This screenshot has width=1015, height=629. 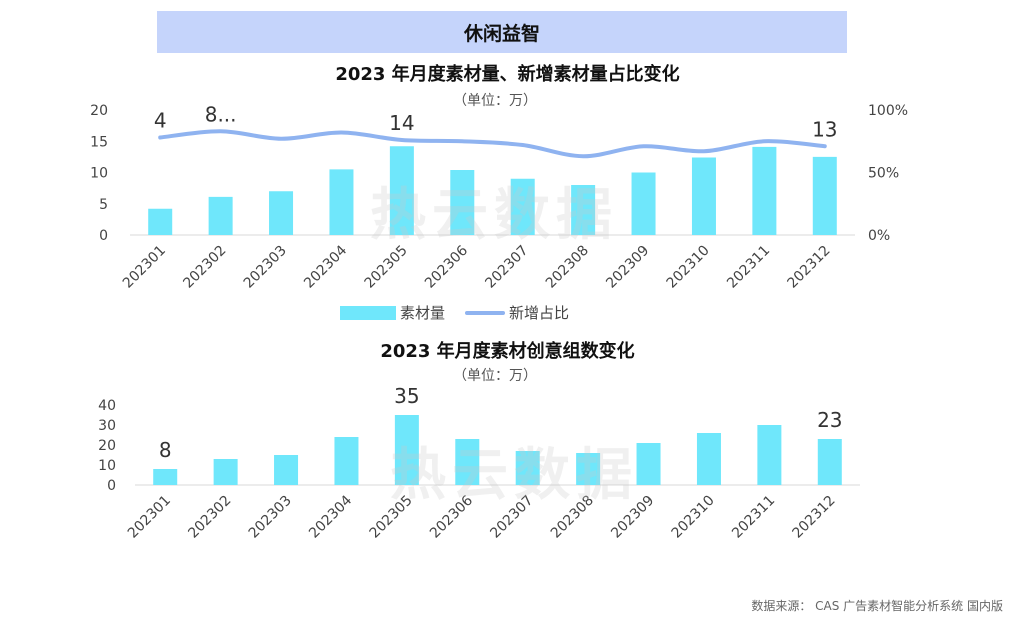 What do you see at coordinates (165, 450) in the screenshot?
I see `data-label: 8` at bounding box center [165, 450].